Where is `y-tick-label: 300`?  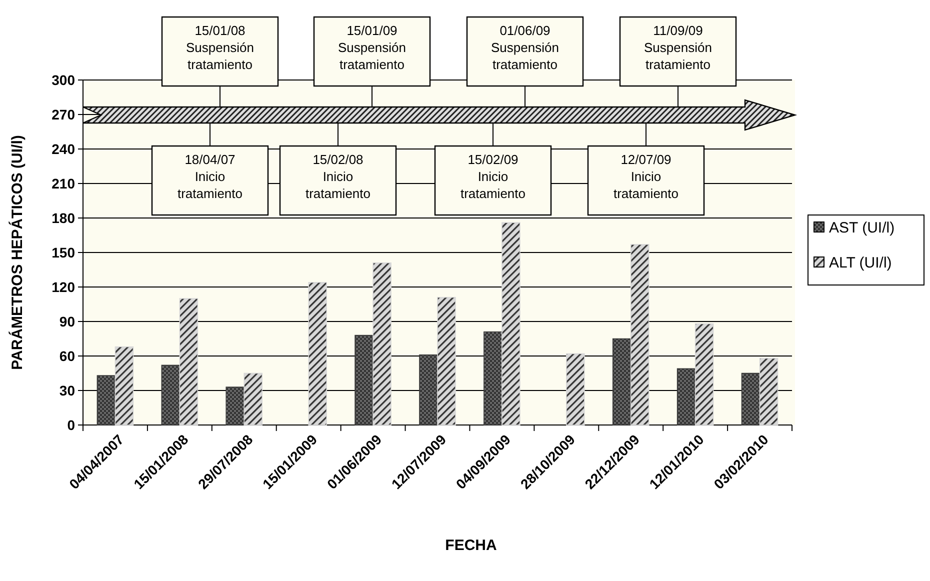
y-tick-label: 300 is located at coordinates (64, 80).